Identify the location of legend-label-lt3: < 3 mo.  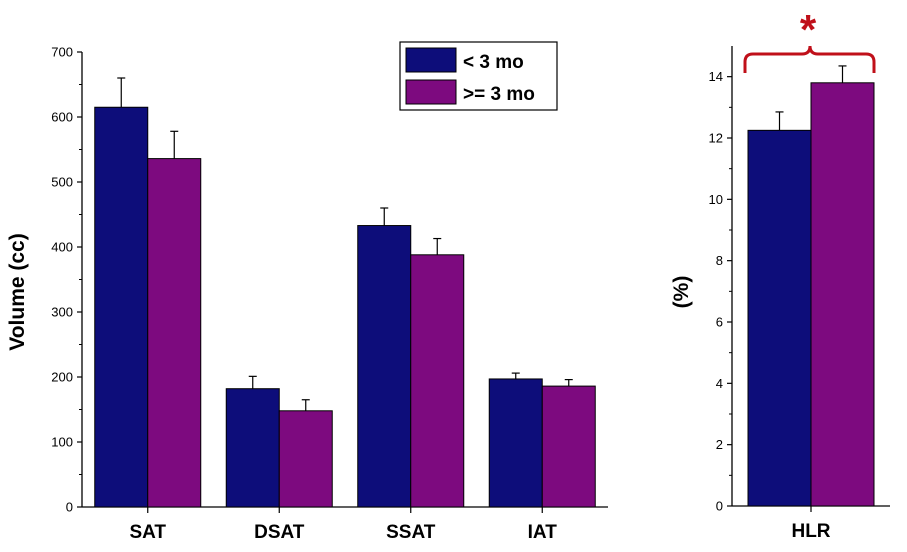
(493, 62).